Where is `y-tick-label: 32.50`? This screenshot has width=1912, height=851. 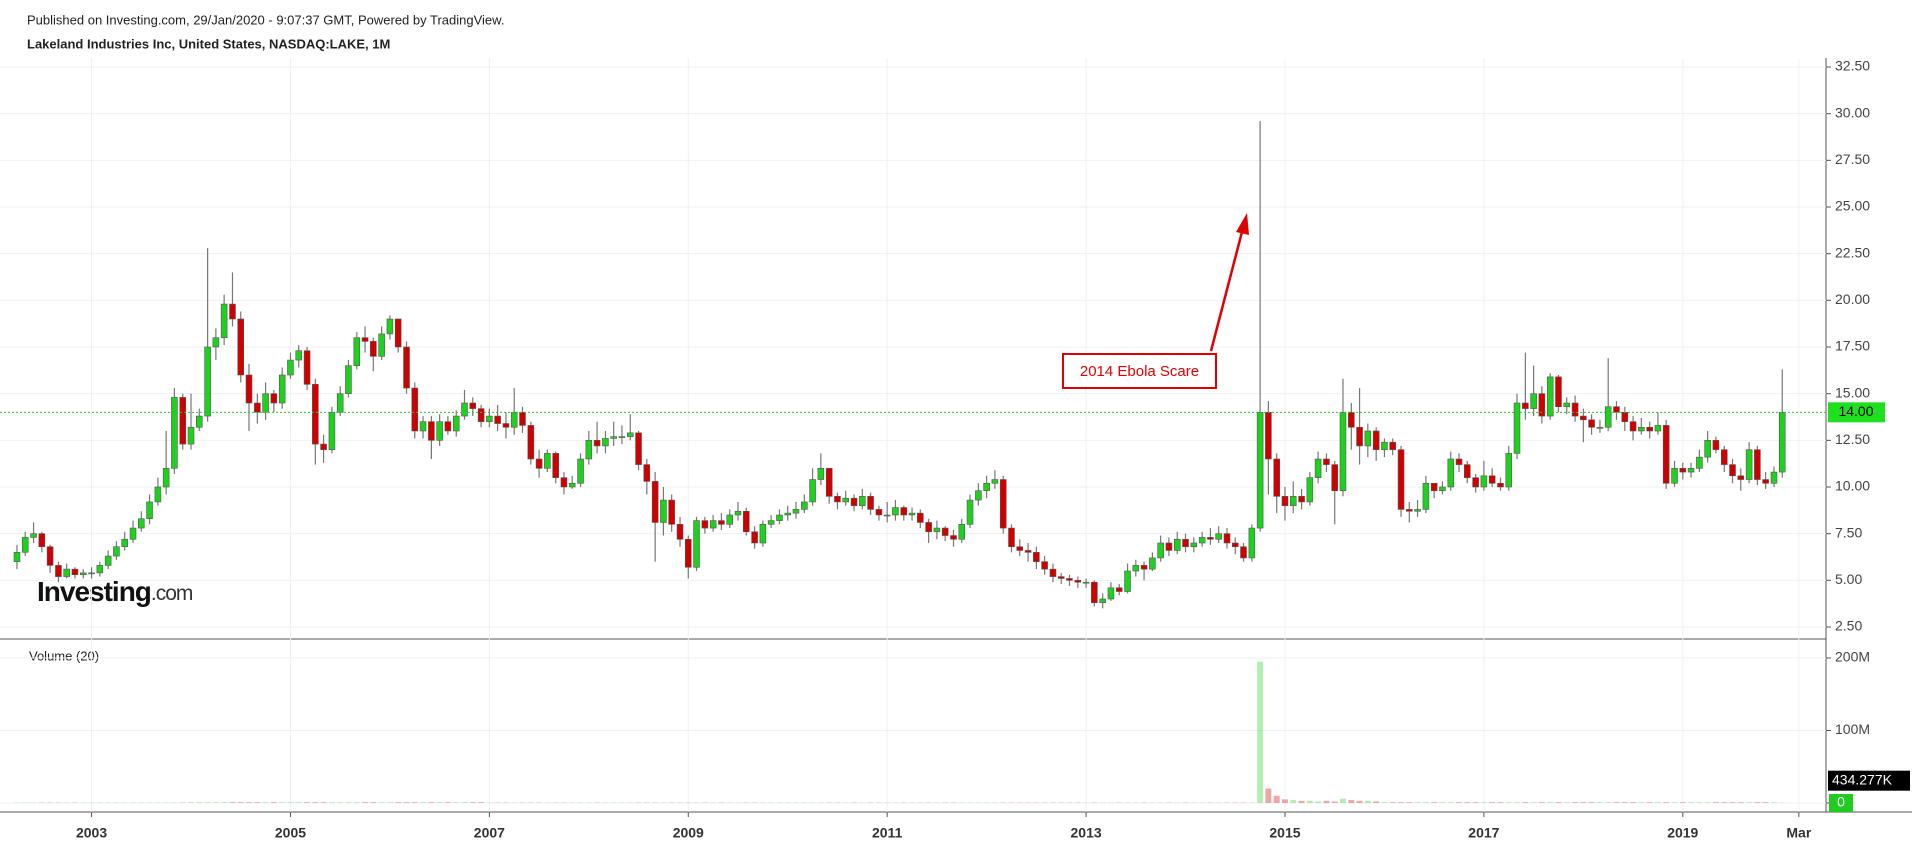 y-tick-label: 32.50 is located at coordinates (1852, 66).